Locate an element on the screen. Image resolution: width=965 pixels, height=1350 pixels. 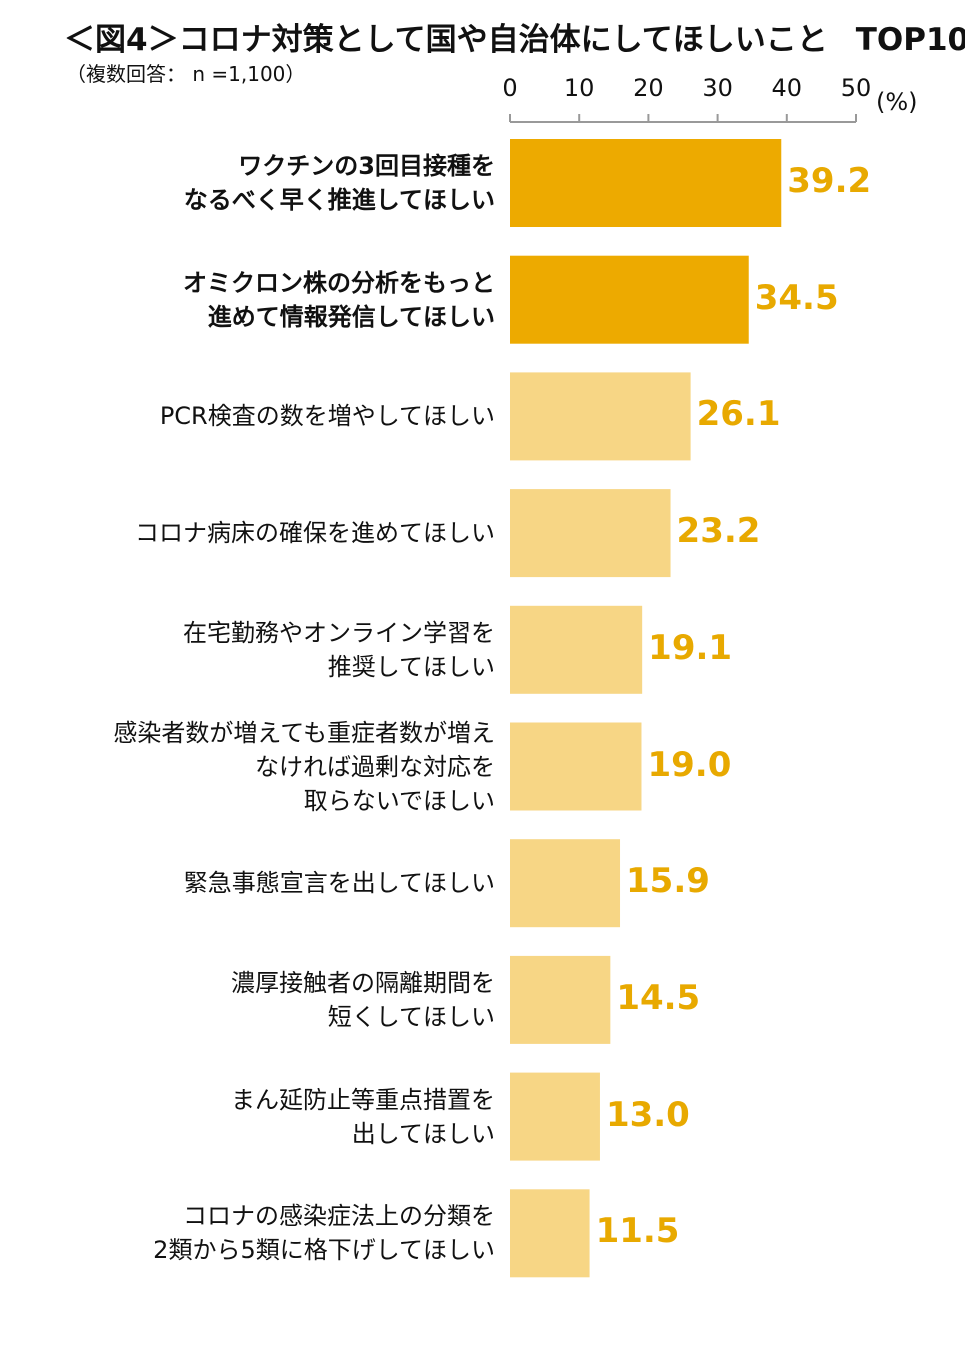
category-label-line: 濃厚接触者の隔離期間を is located at coordinates (363, 982).